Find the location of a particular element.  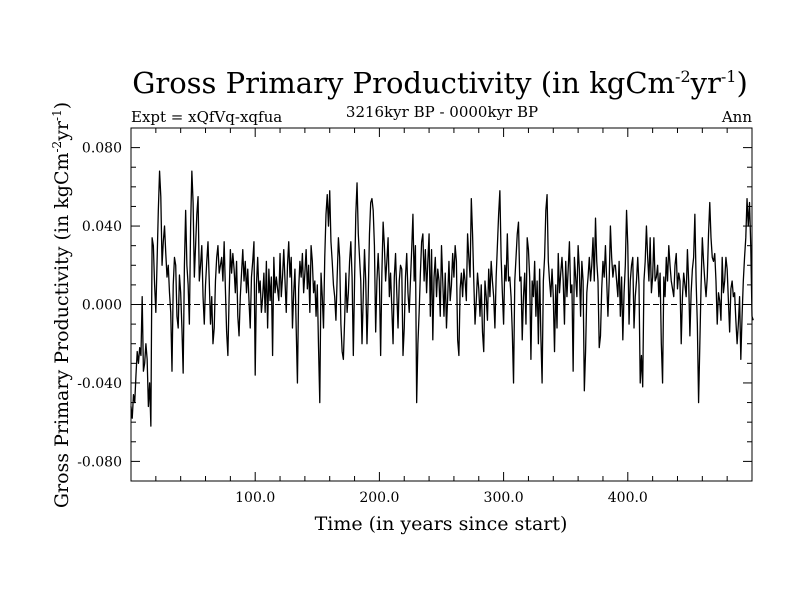

y-tick-label: 0.000 is located at coordinates (102, 306).